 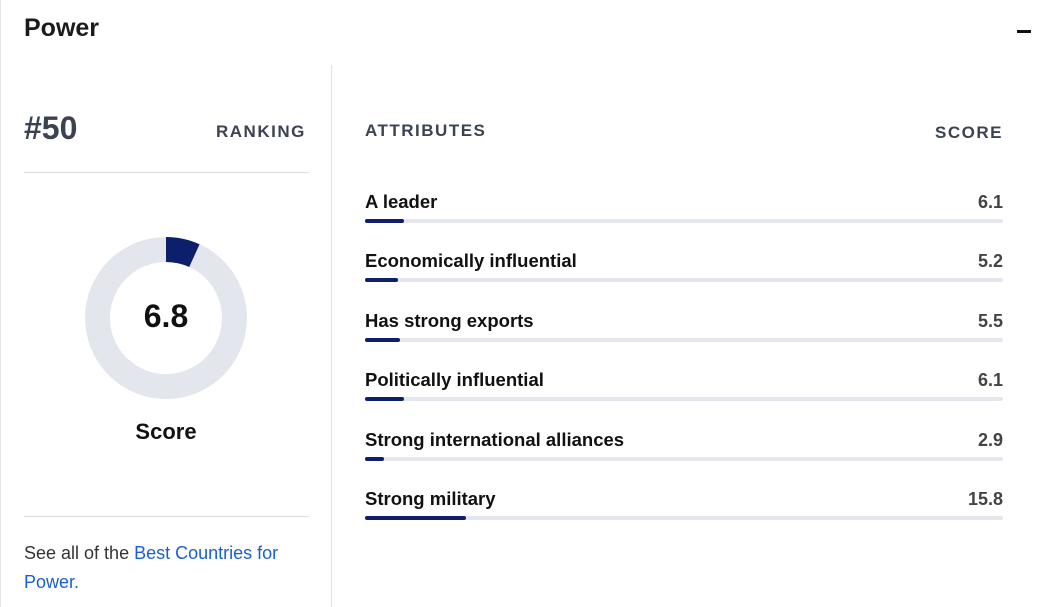 What do you see at coordinates (684, 273) in the screenshot?
I see `attribute-row: Economically influential 5.2` at bounding box center [684, 273].